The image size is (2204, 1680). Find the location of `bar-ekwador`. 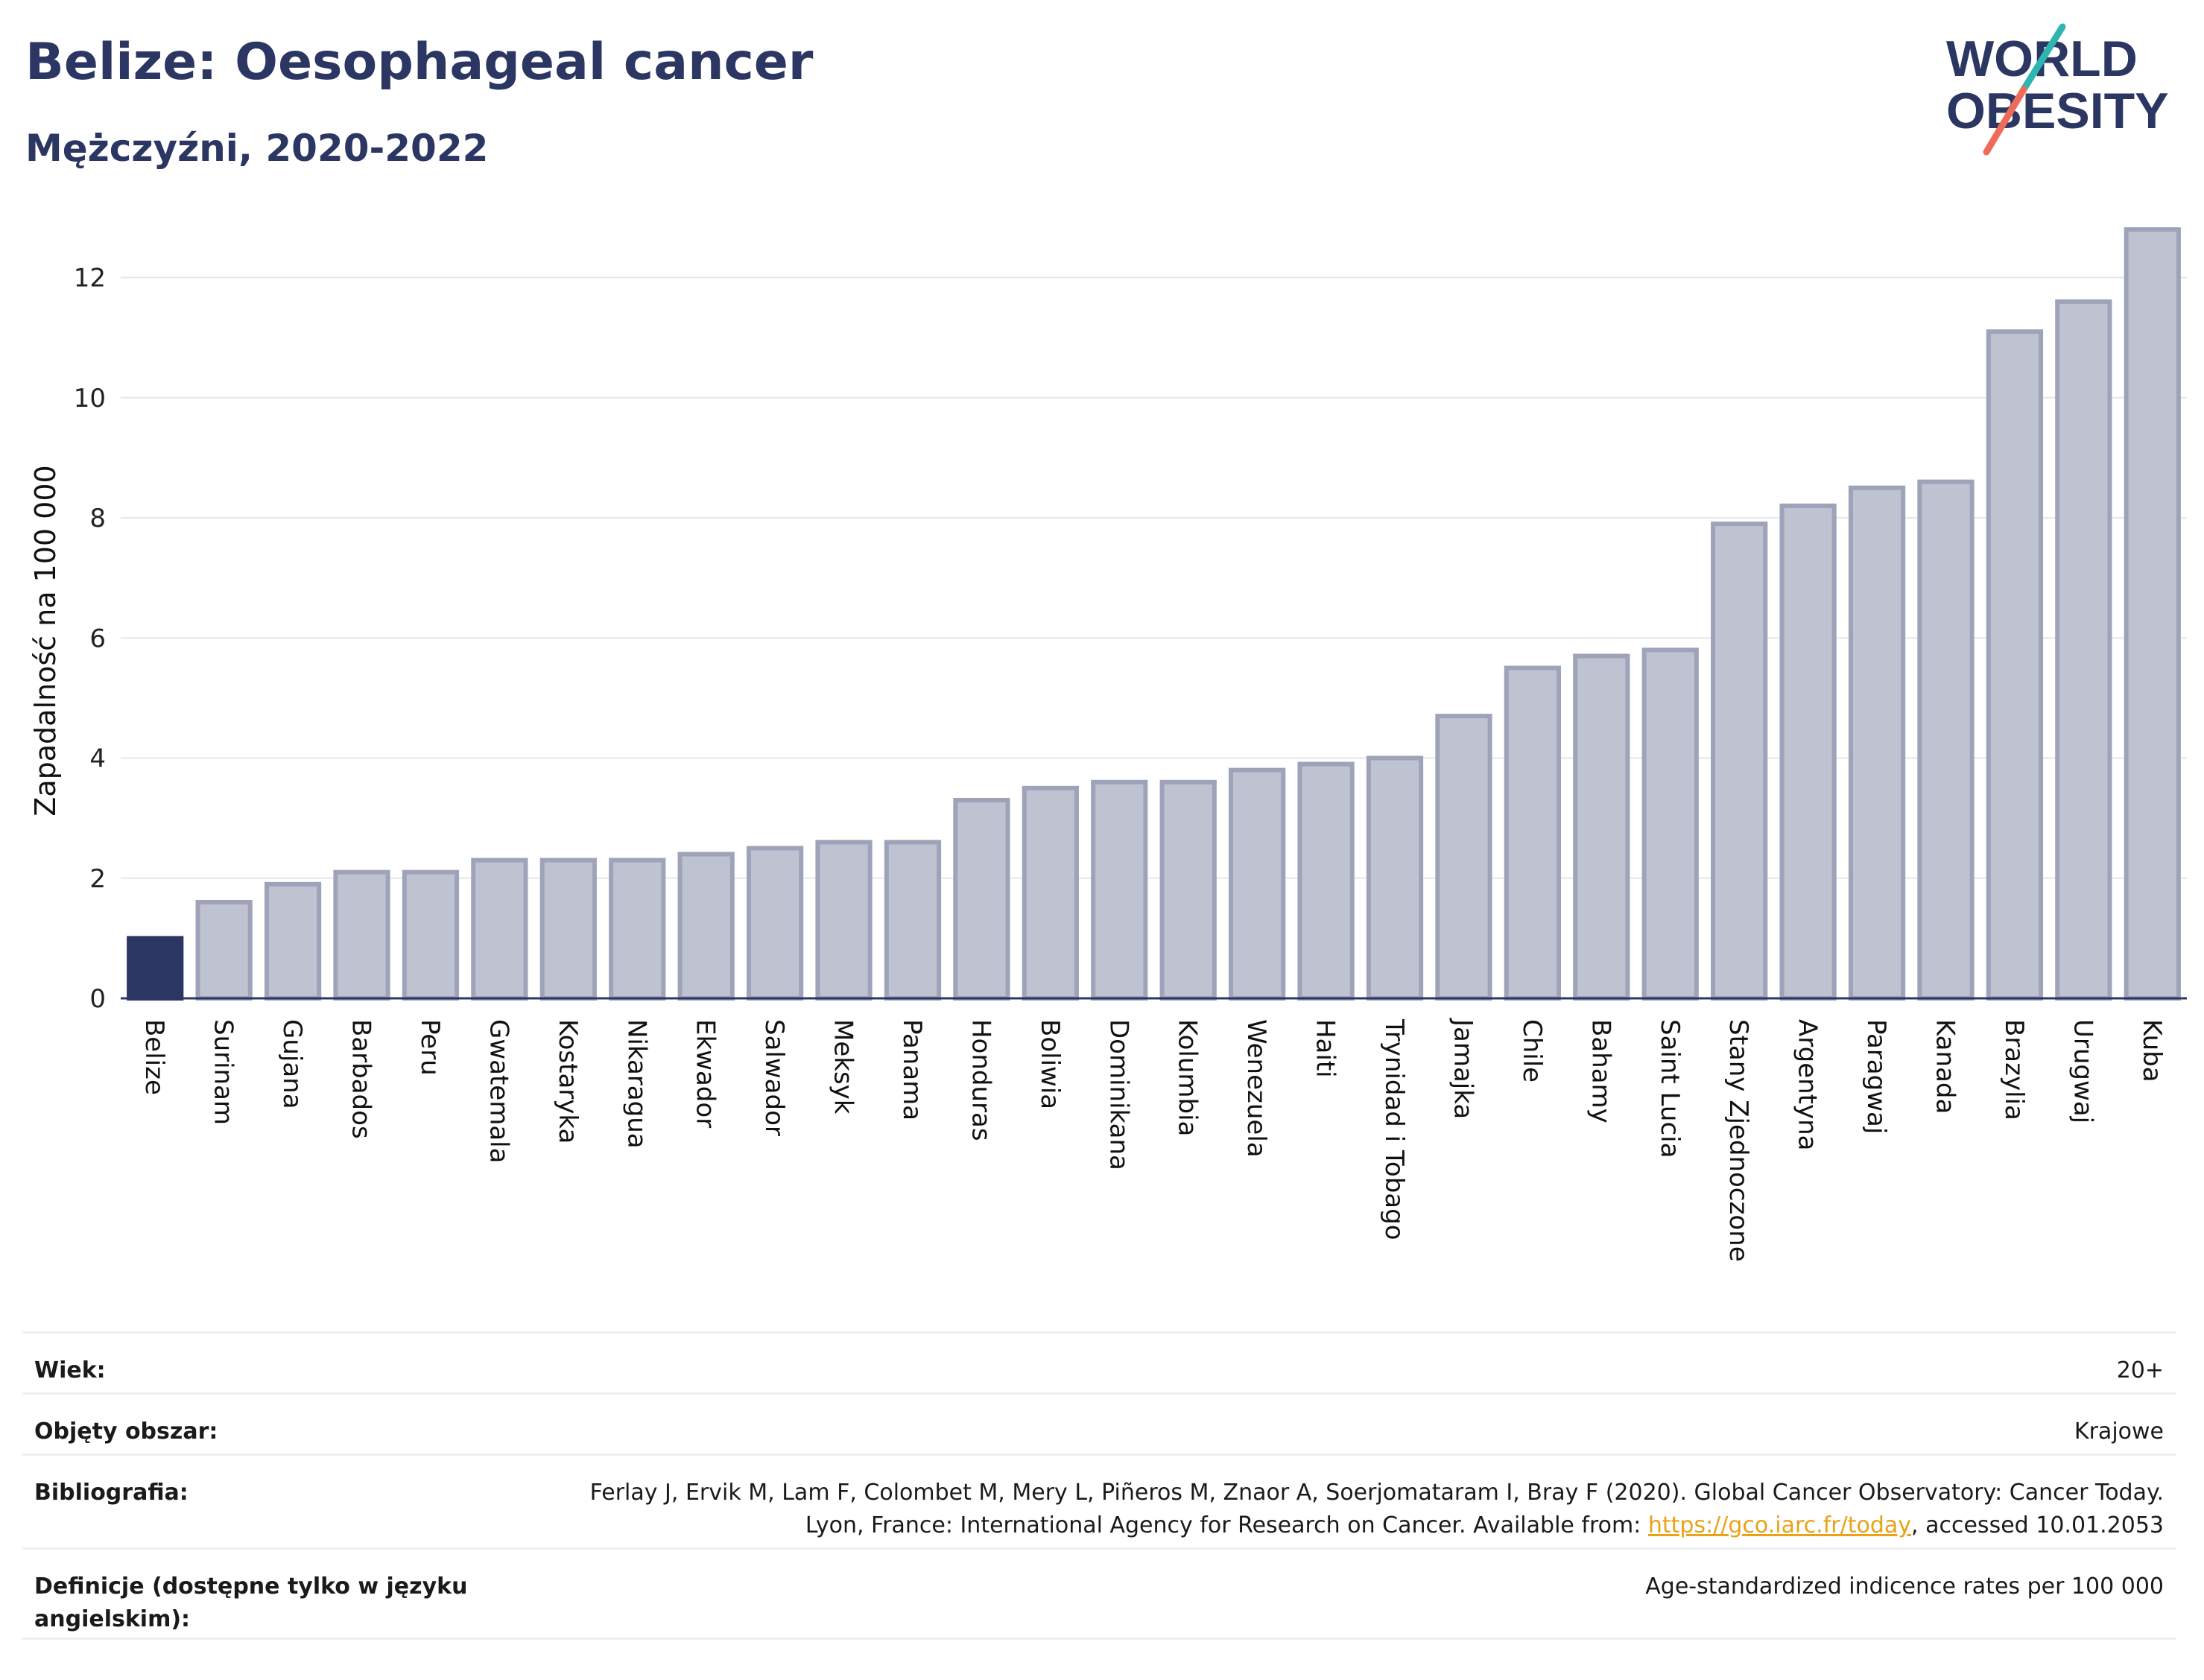

bar-ekwador is located at coordinates (706, 926).